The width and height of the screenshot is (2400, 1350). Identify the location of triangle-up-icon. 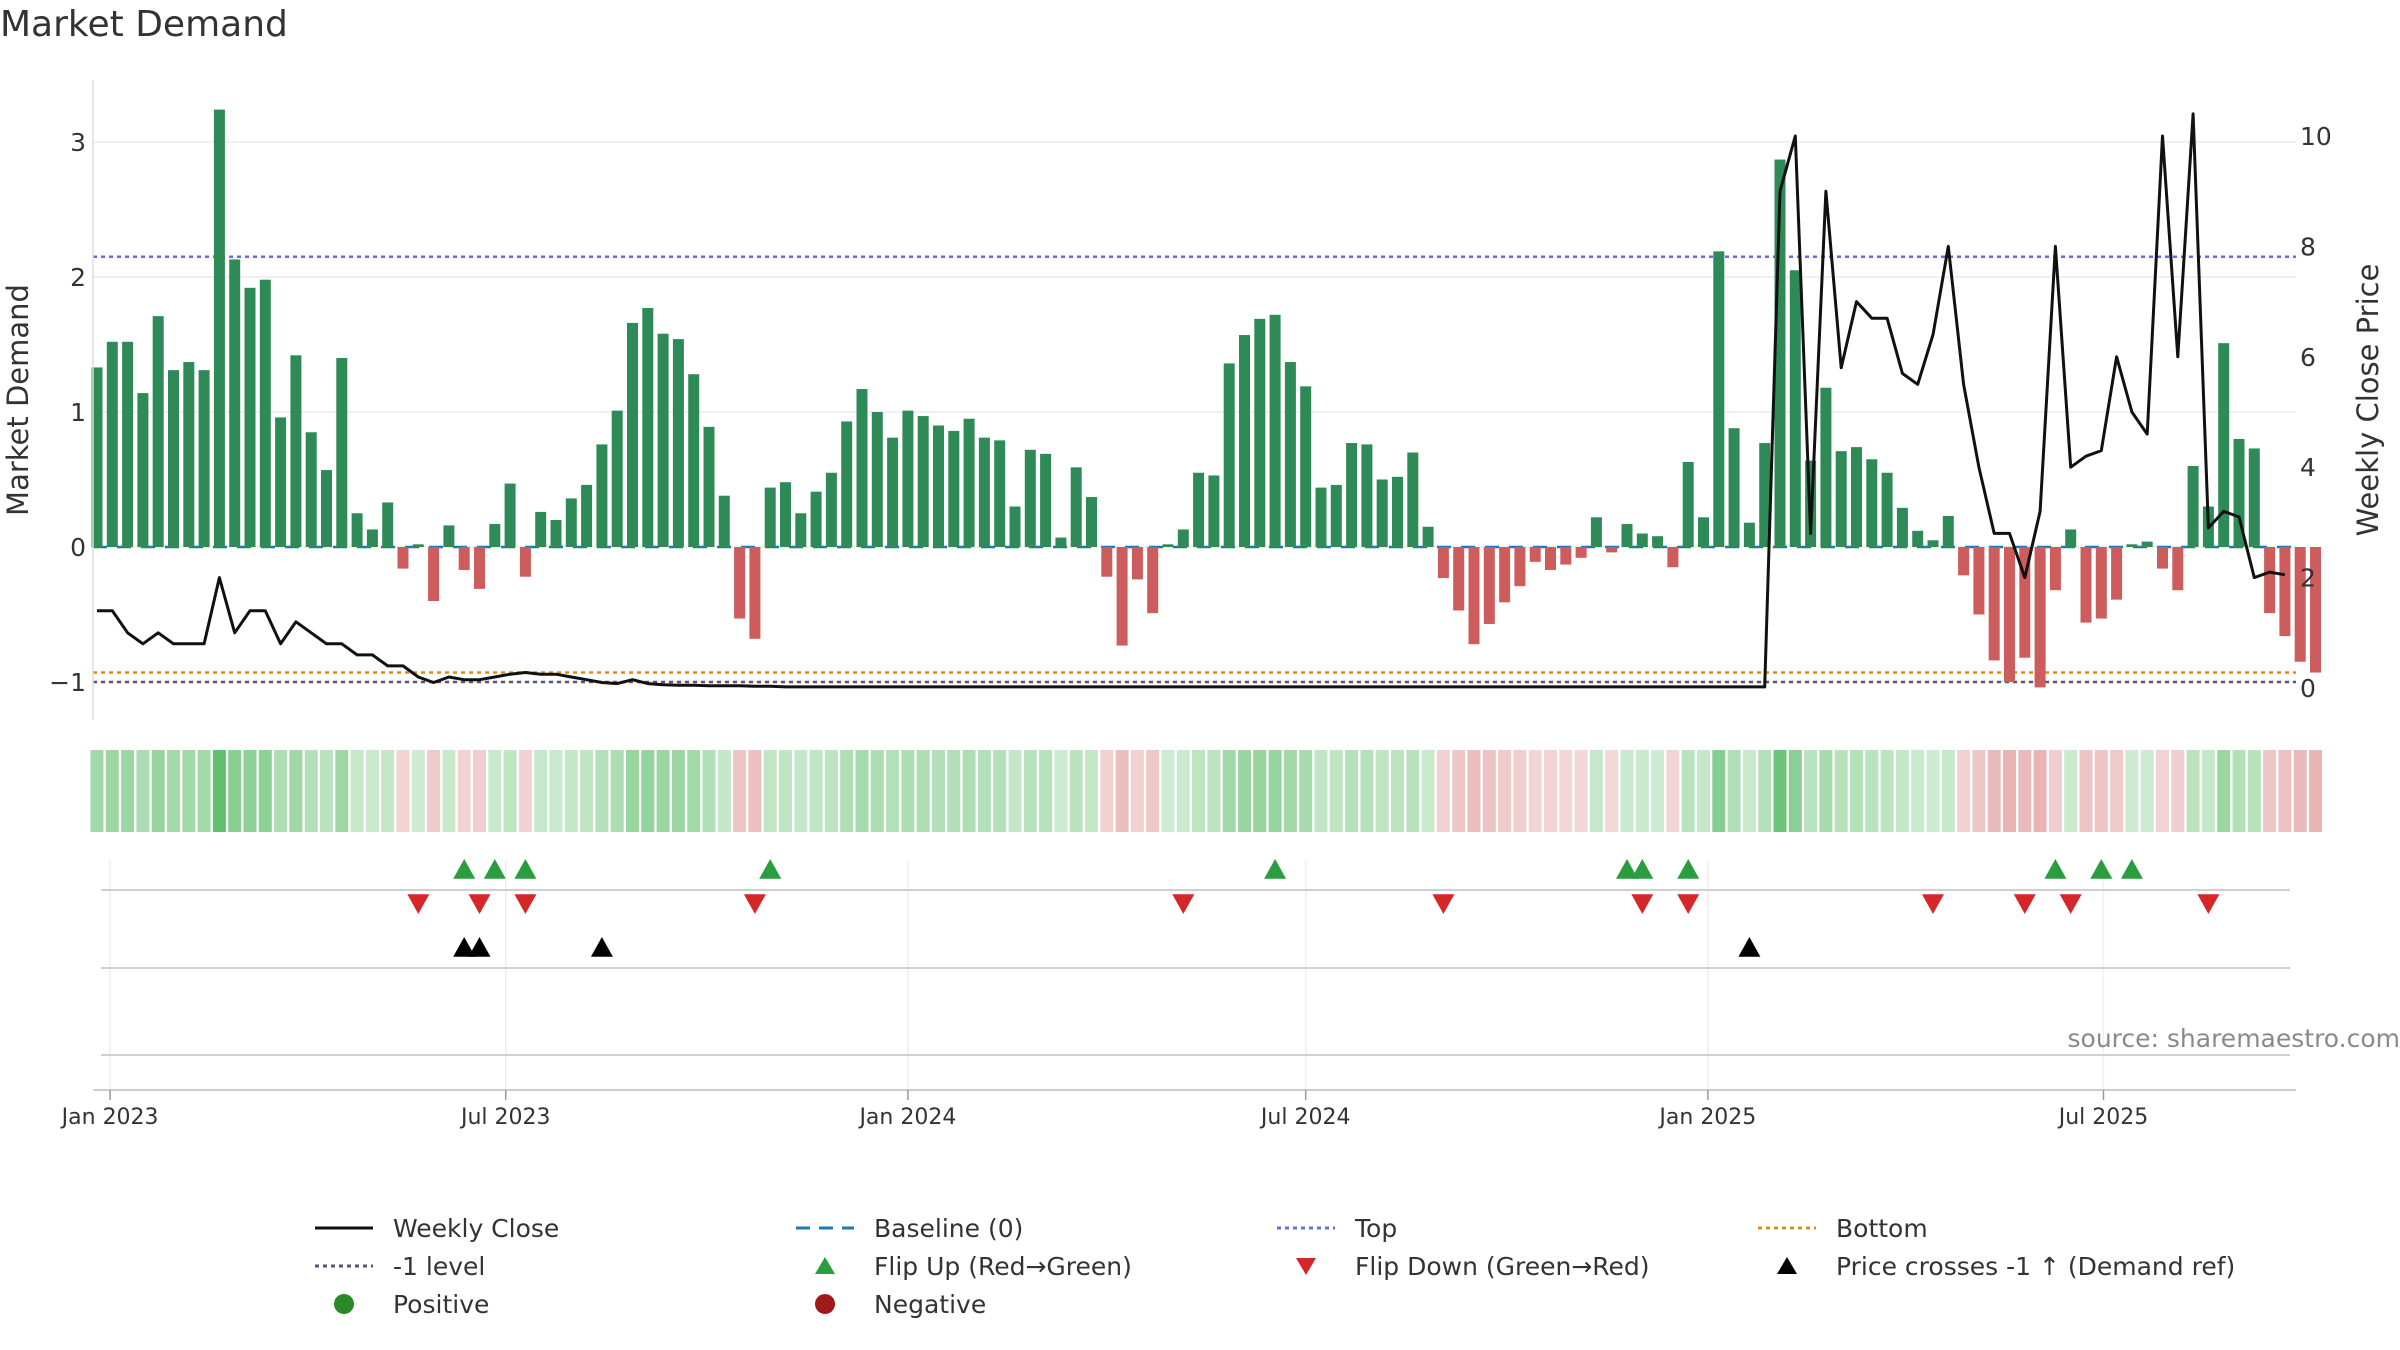
(825, 1265).